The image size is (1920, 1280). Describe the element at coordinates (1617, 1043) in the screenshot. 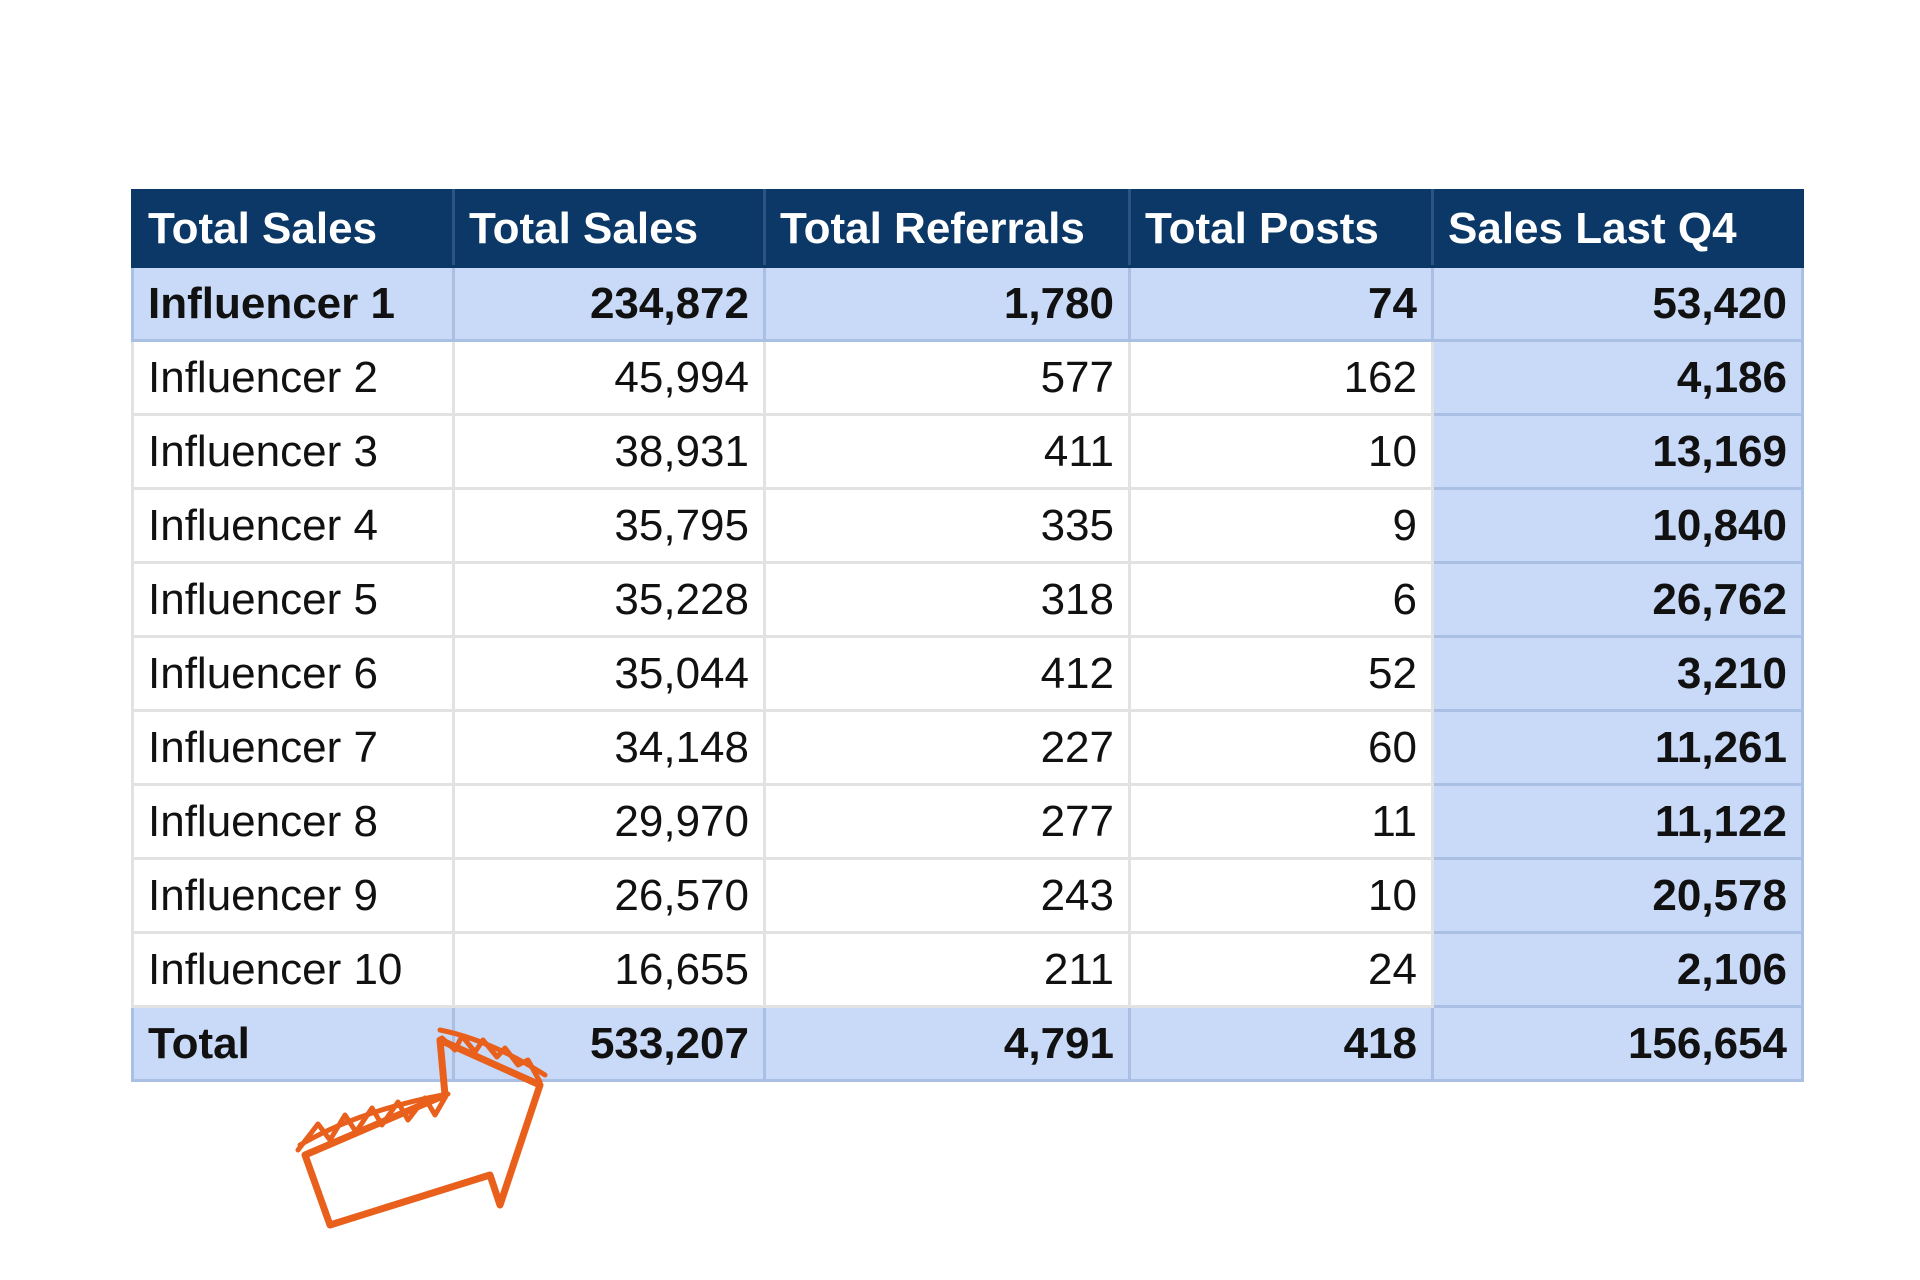

I see `total-cell: 156,654` at that location.